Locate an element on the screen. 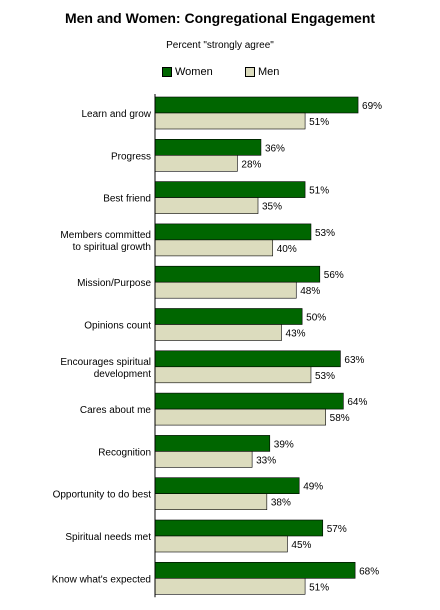 The image size is (440, 610). bar-men-cares-about-me is located at coordinates (240, 417).